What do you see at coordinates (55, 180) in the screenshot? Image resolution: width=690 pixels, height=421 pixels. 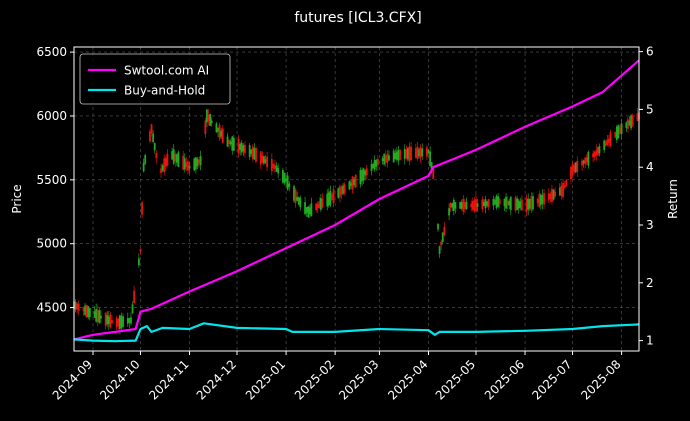 I see `left-y-ticks: 4500 5000 5500 6000 6500` at bounding box center [55, 180].